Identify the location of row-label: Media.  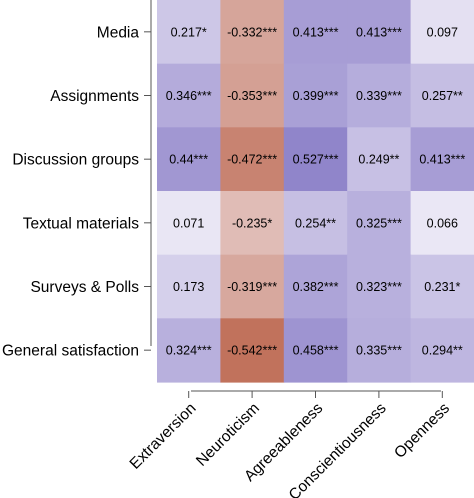
(118, 32).